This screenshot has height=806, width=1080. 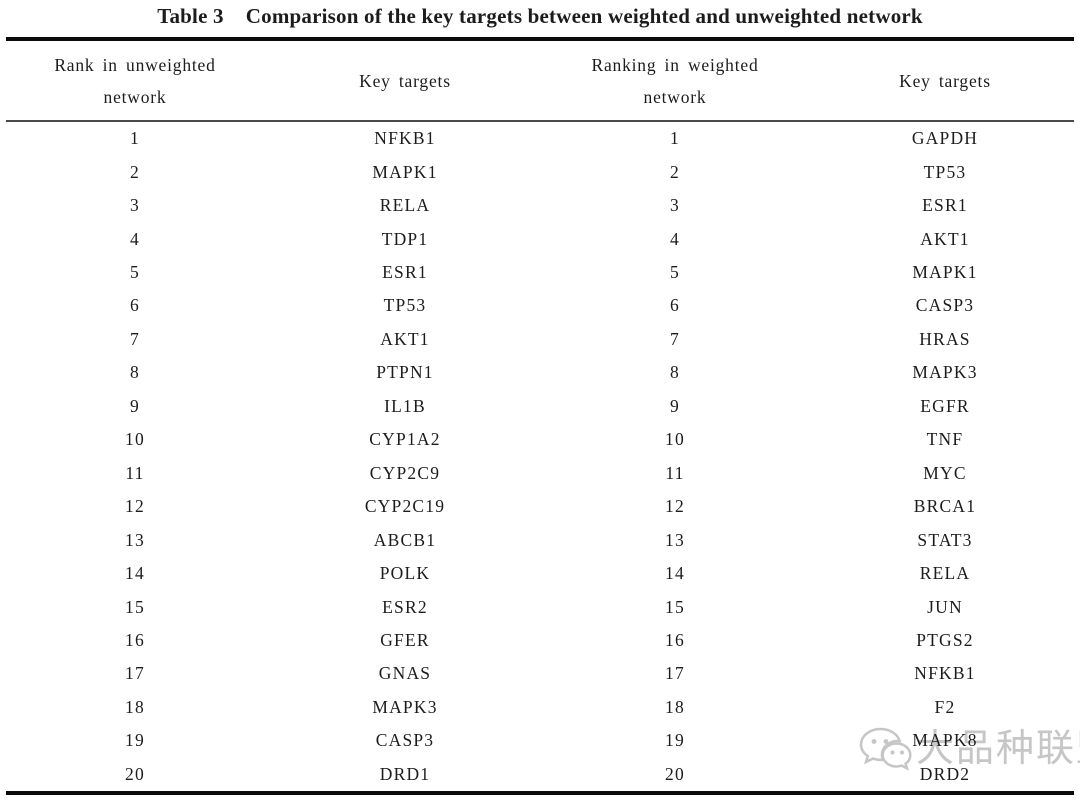 What do you see at coordinates (135, 506) in the screenshot?
I see `cell-rank-unweighted: 12` at bounding box center [135, 506].